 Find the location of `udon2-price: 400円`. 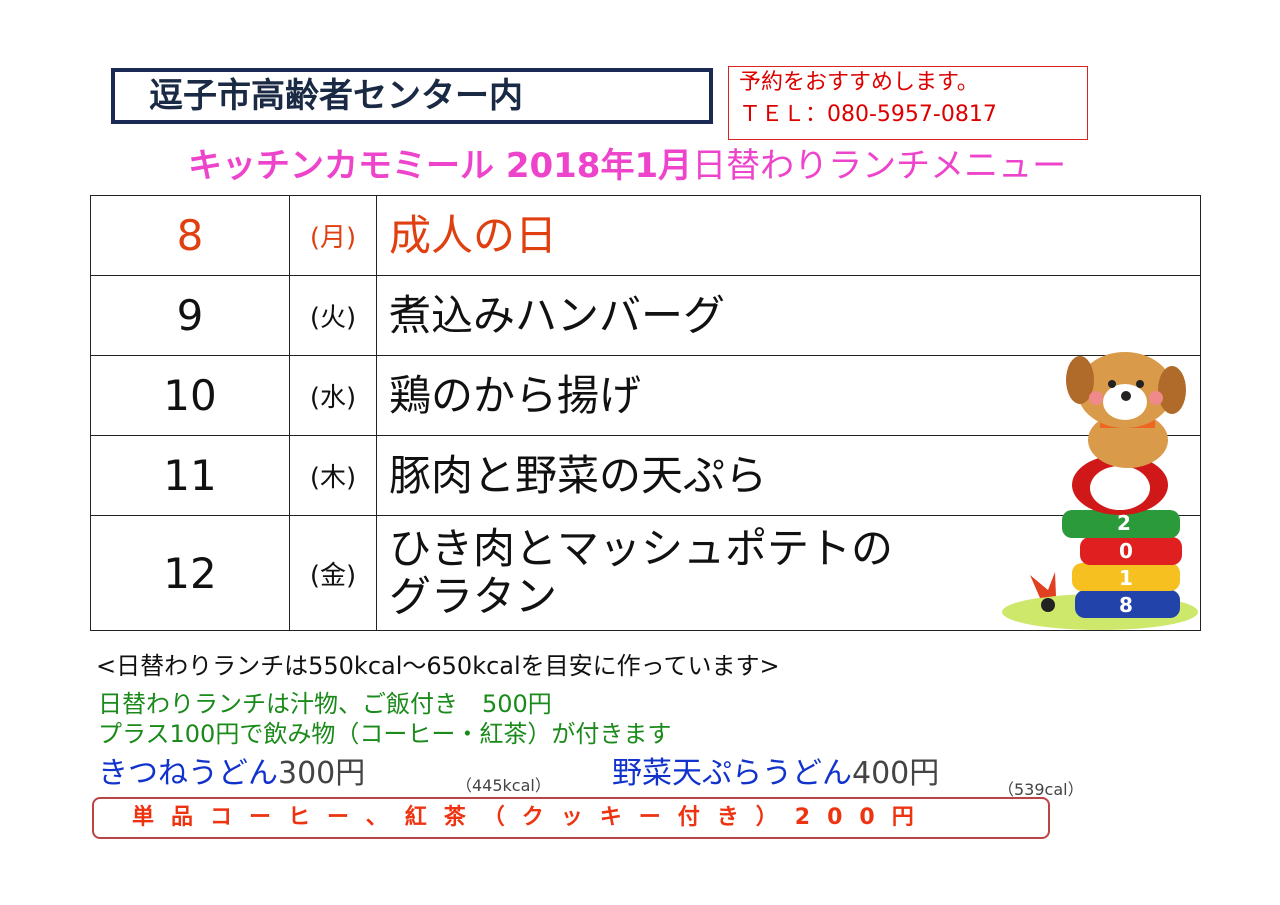

udon2-price: 400円 is located at coordinates (896, 773).